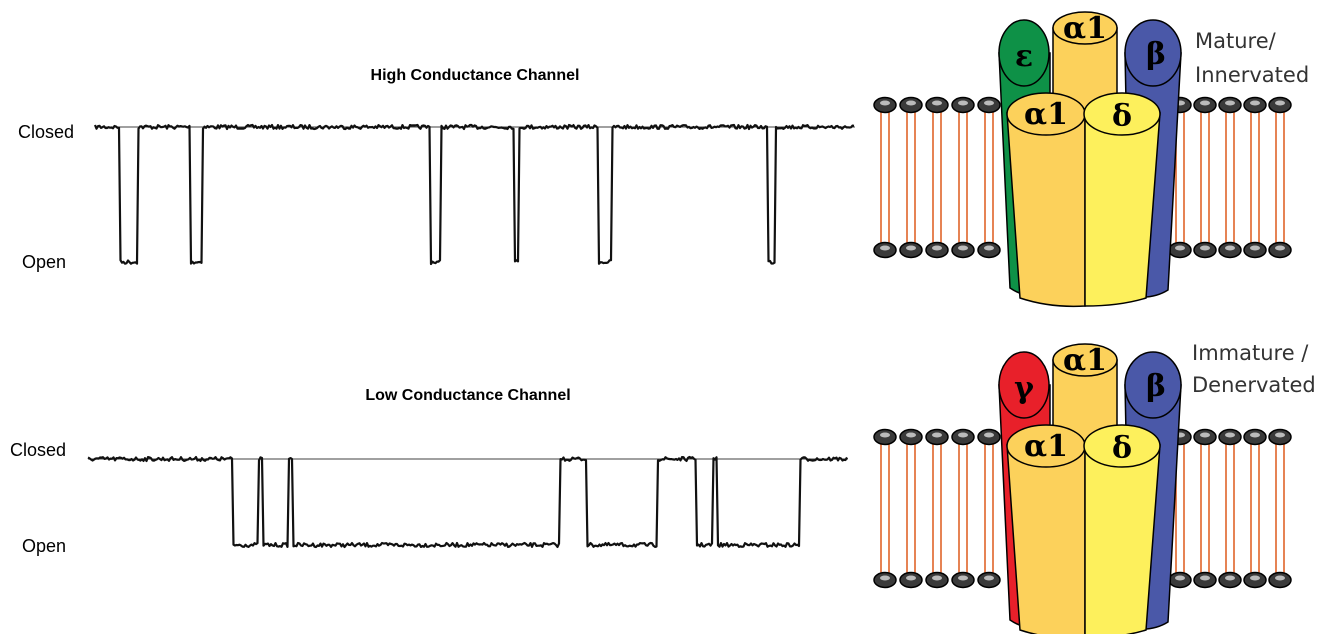 The height and width of the screenshot is (634, 1336). What do you see at coordinates (1236, 41) in the screenshot?
I see `caption: Mature/` at bounding box center [1236, 41].